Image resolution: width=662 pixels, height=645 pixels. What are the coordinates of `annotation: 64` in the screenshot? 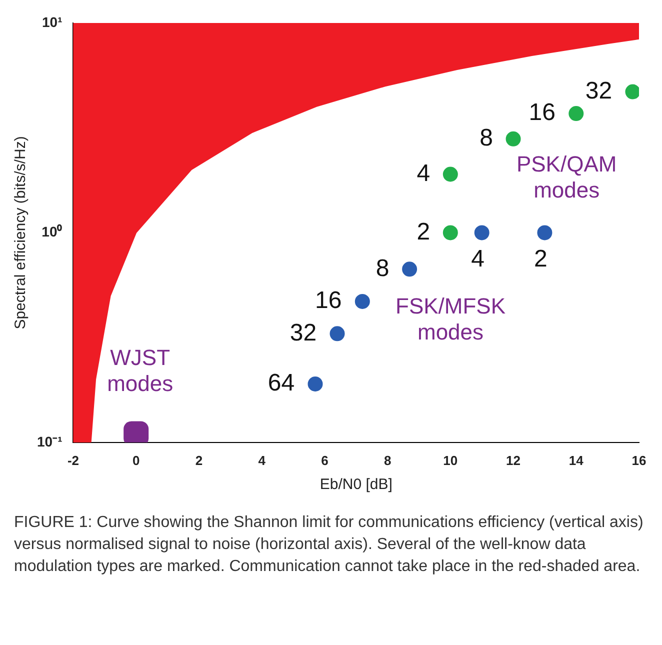 It's located at (281, 383).